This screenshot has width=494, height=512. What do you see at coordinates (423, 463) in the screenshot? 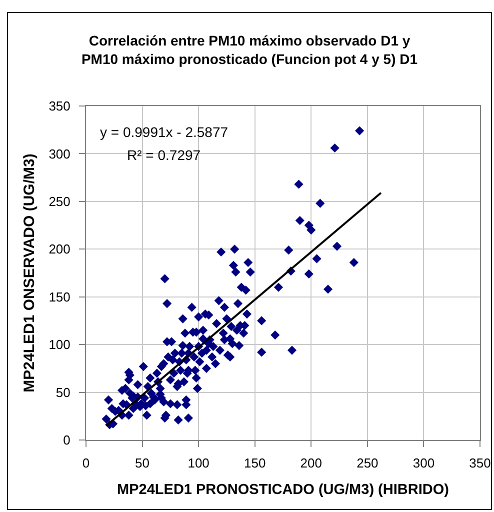
I see `x-tick-label: 300` at bounding box center [423, 463].